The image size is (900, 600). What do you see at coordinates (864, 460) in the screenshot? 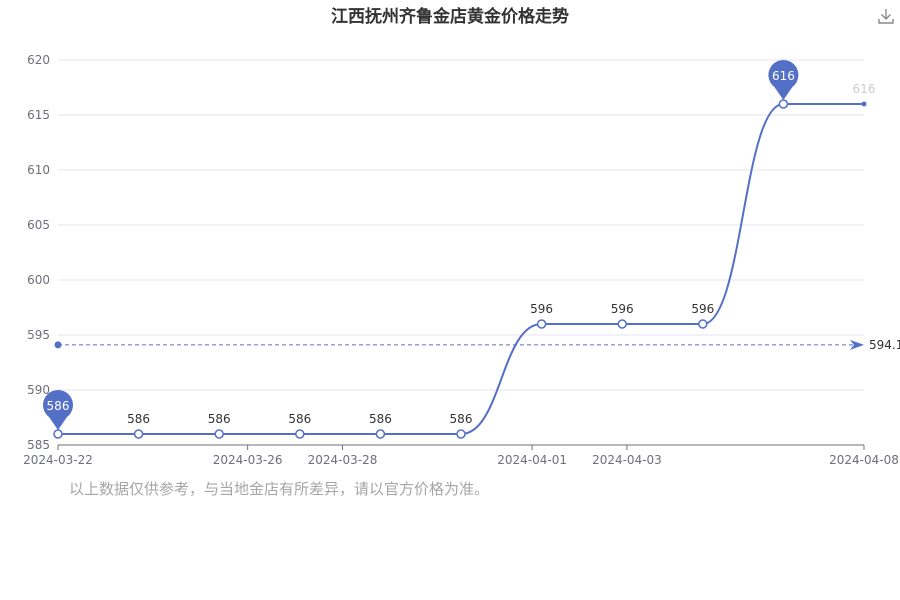
I see `x-tick-label: 2024-04-08` at bounding box center [864, 460].